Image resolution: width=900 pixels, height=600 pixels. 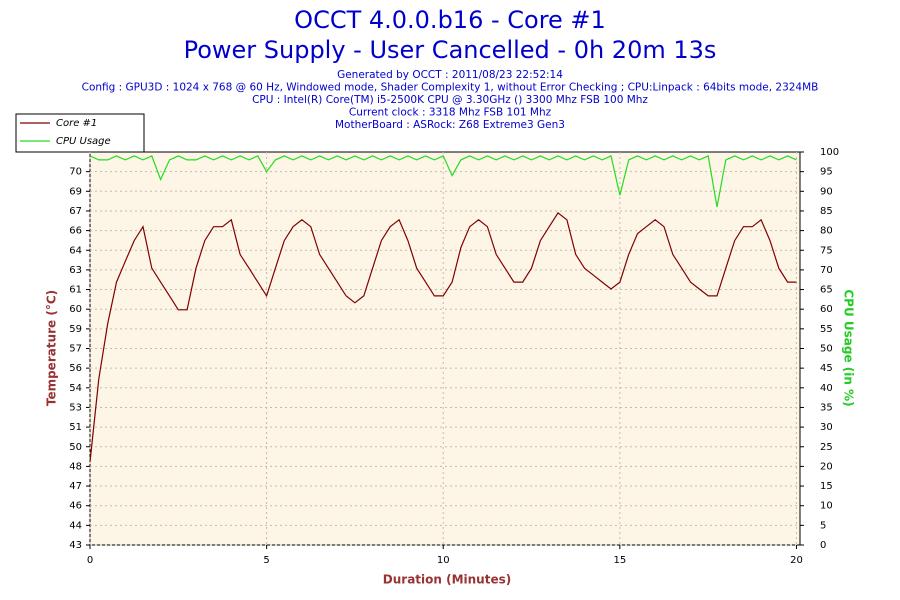 I want to click on y-axis-label: Temperature (°C), so click(x=52, y=348).